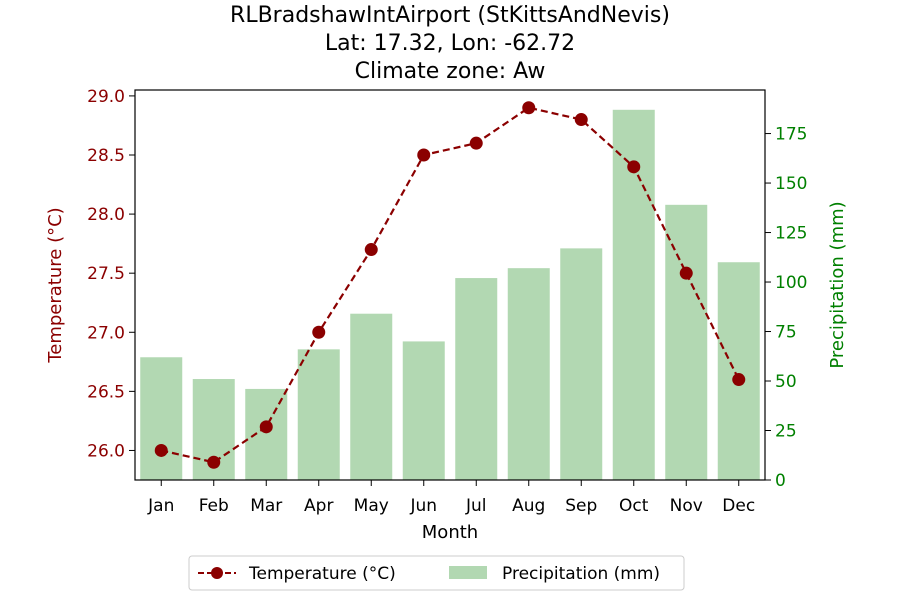 The width and height of the screenshot is (900, 600). Describe the element at coordinates (106, 274) in the screenshot. I see `left-tick-label: 27.5` at that location.